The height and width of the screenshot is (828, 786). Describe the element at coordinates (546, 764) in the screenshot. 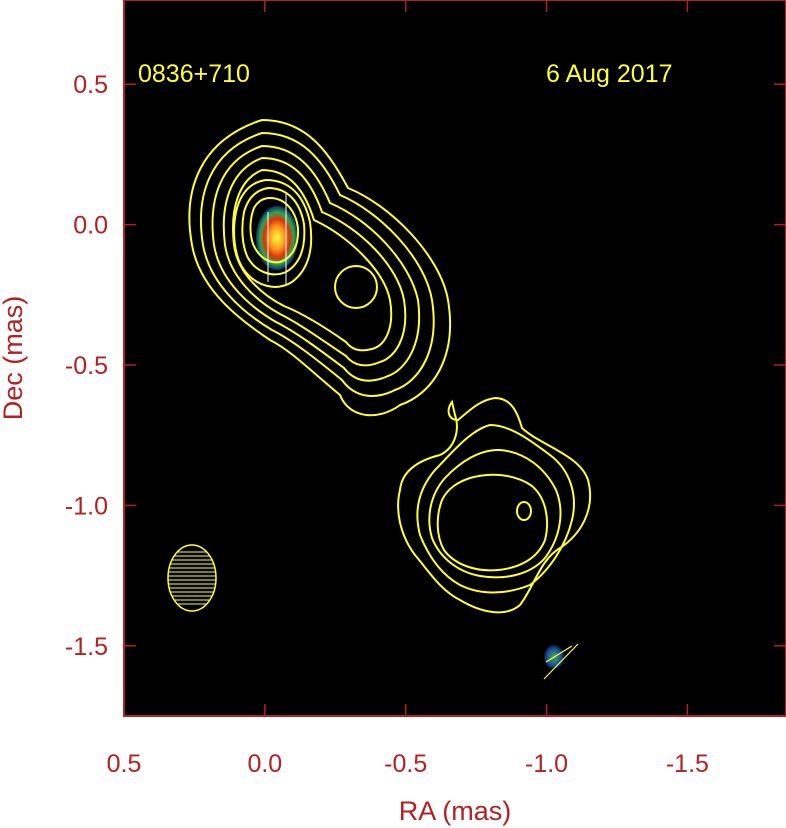

I see `x-tick-label: -1.0` at that location.